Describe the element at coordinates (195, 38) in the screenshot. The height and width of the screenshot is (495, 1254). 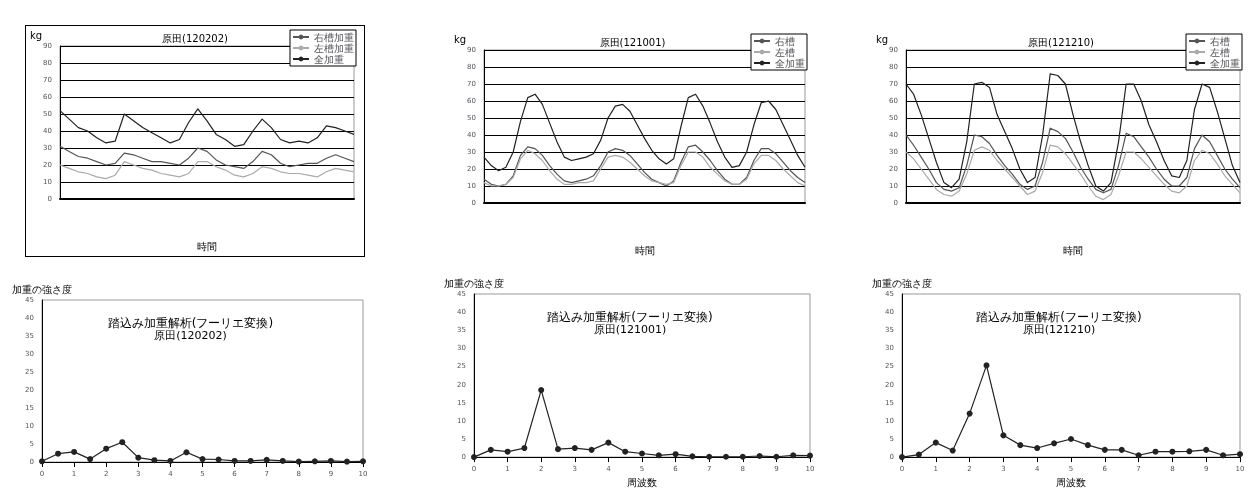
I see `chart-title: 原田(120202)` at that location.